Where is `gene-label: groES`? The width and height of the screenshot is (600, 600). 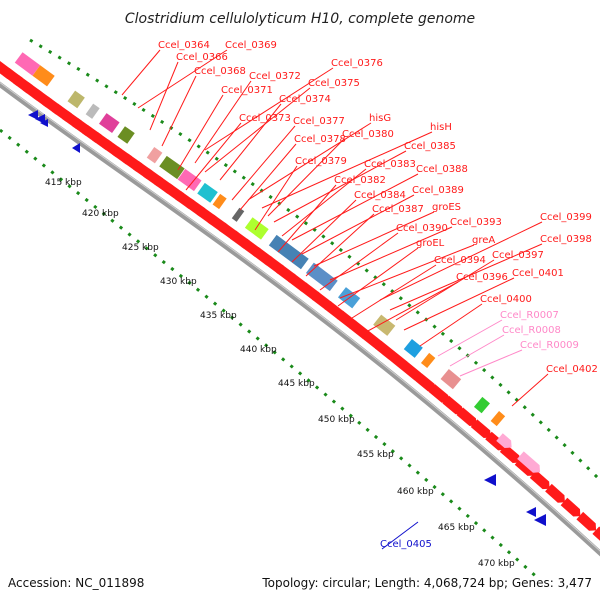 gene-label: groES is located at coordinates (446, 207).